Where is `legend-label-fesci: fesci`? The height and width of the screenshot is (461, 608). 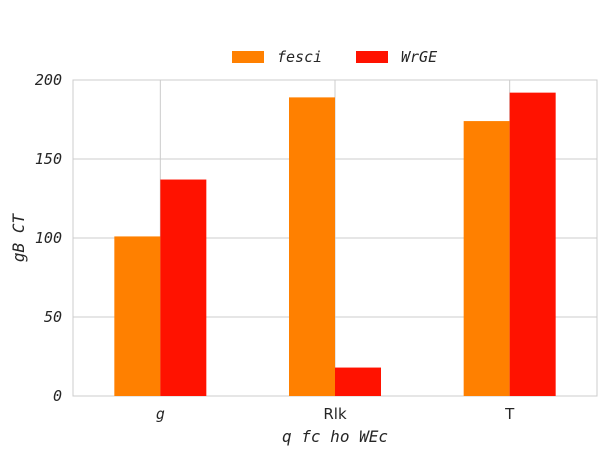
legend-label-fesci: fesci is located at coordinates (299, 57).